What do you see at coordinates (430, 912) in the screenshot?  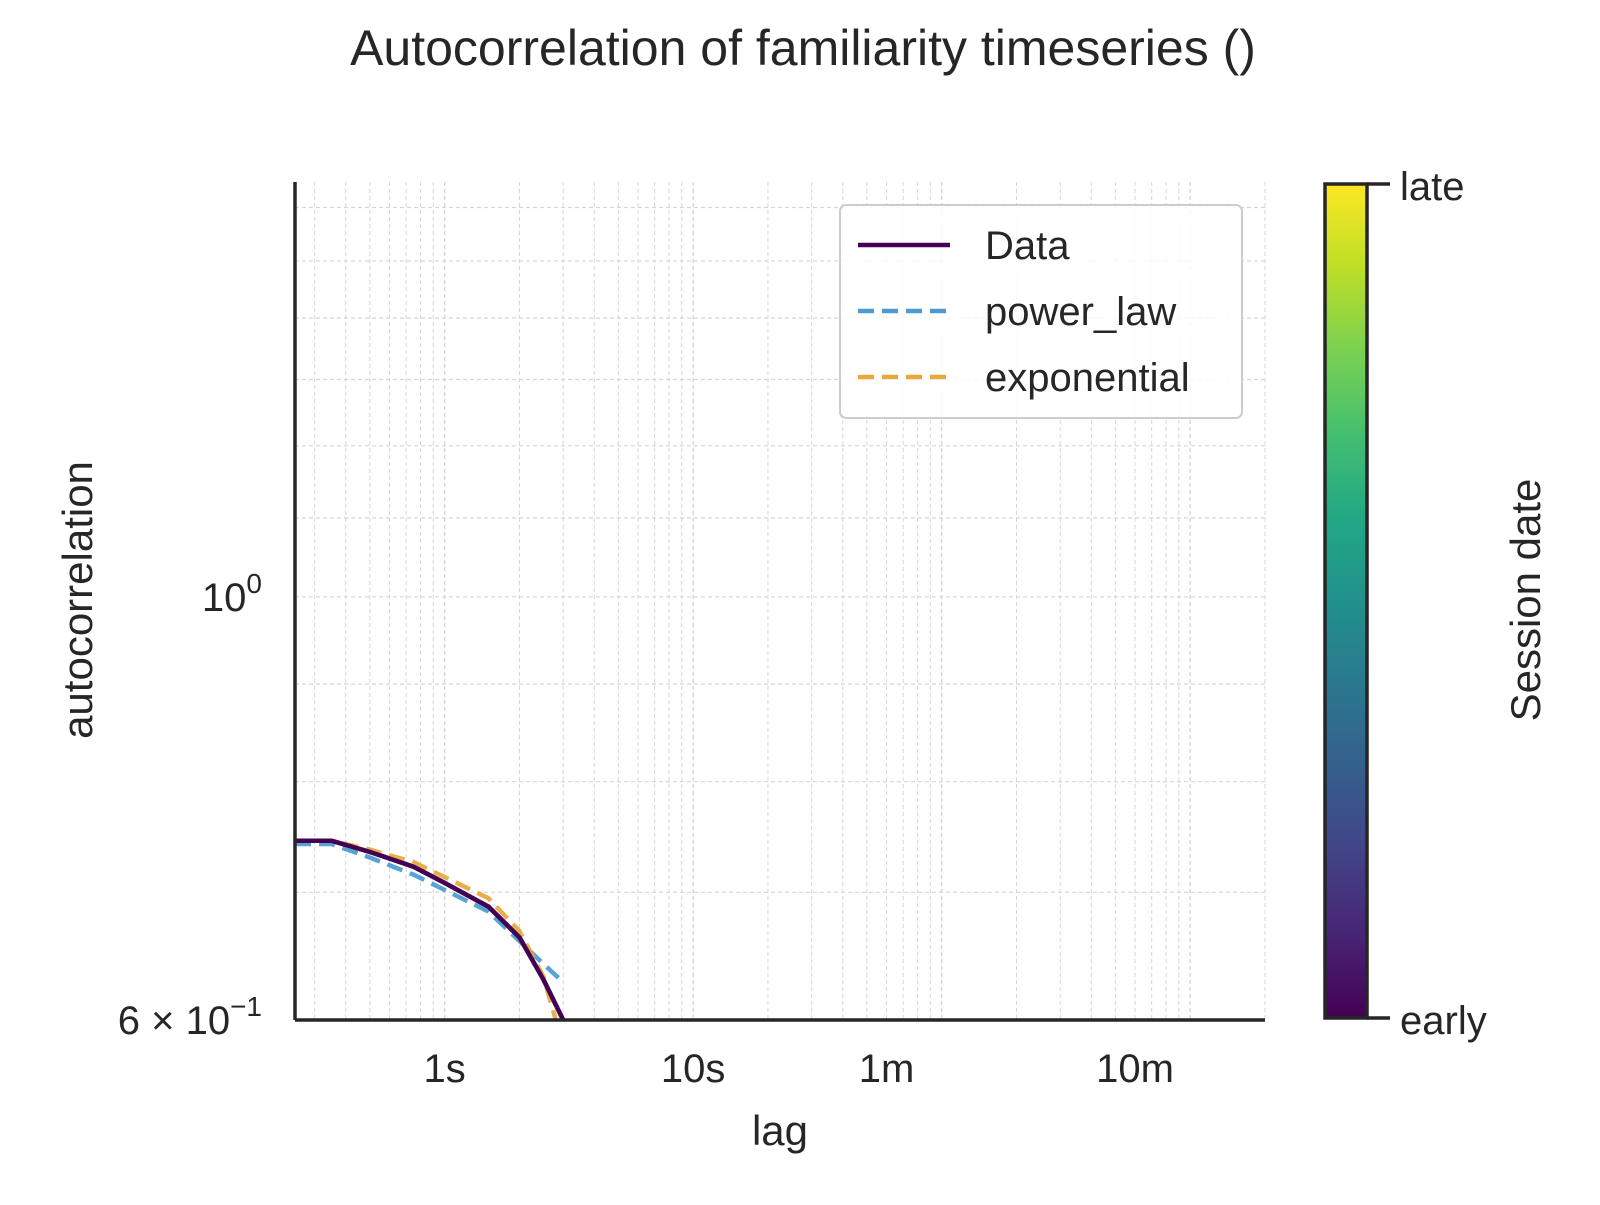 I see `series-line-power-law` at bounding box center [430, 912].